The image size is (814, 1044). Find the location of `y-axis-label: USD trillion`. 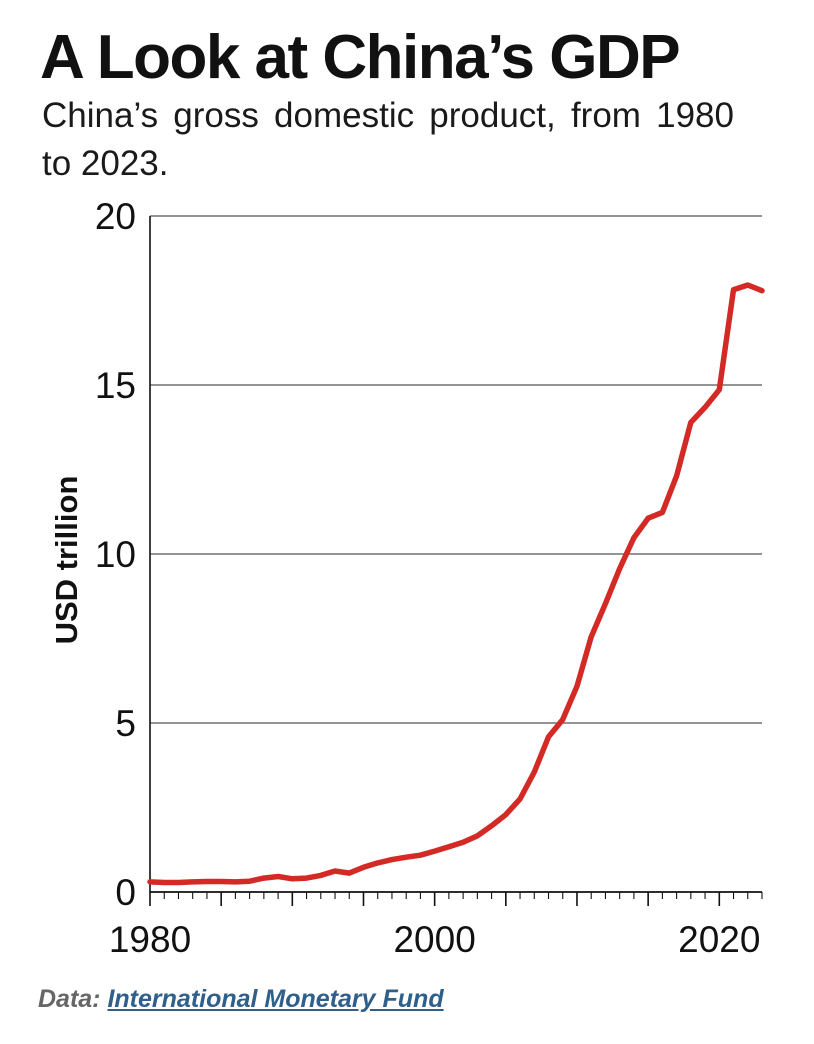

y-axis-label: USD trillion is located at coordinates (66, 560).